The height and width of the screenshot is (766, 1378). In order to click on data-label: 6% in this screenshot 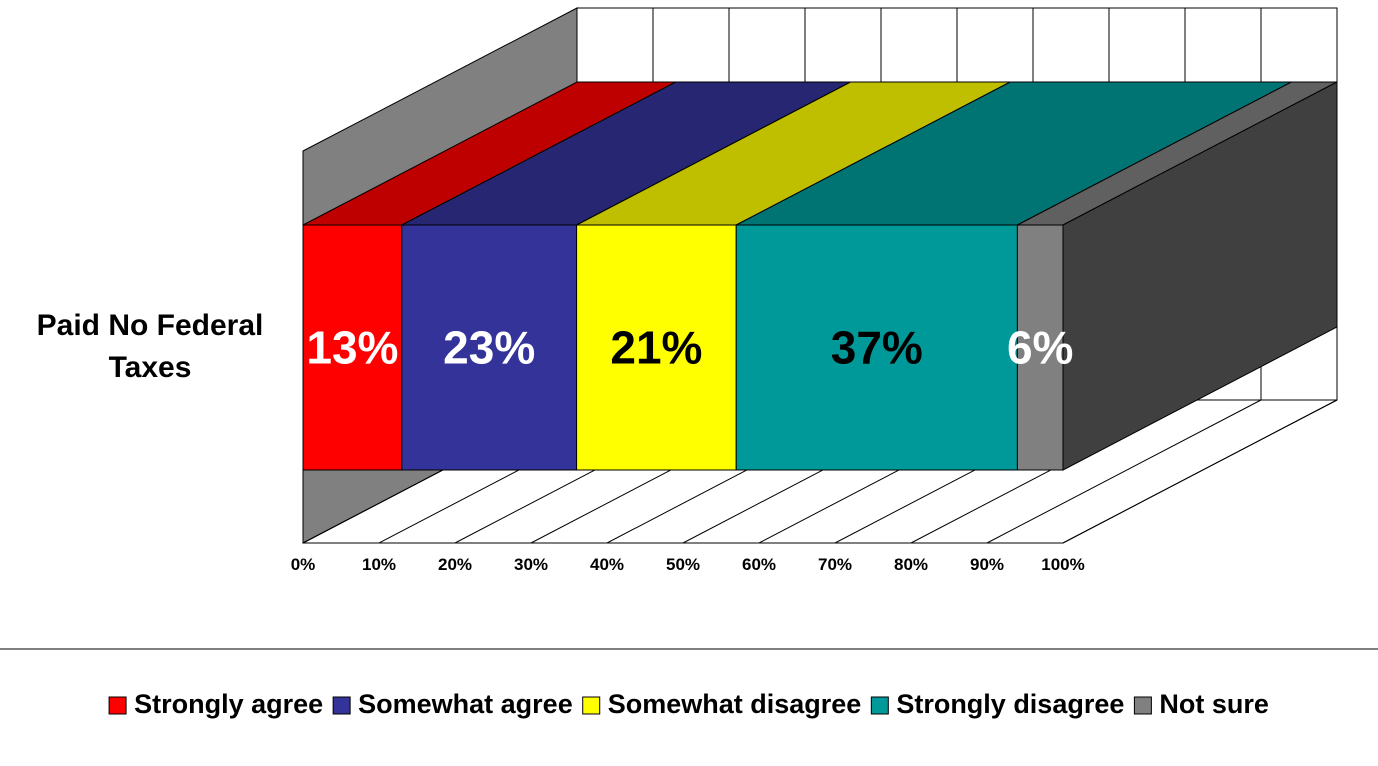, I will do `click(1040, 348)`.